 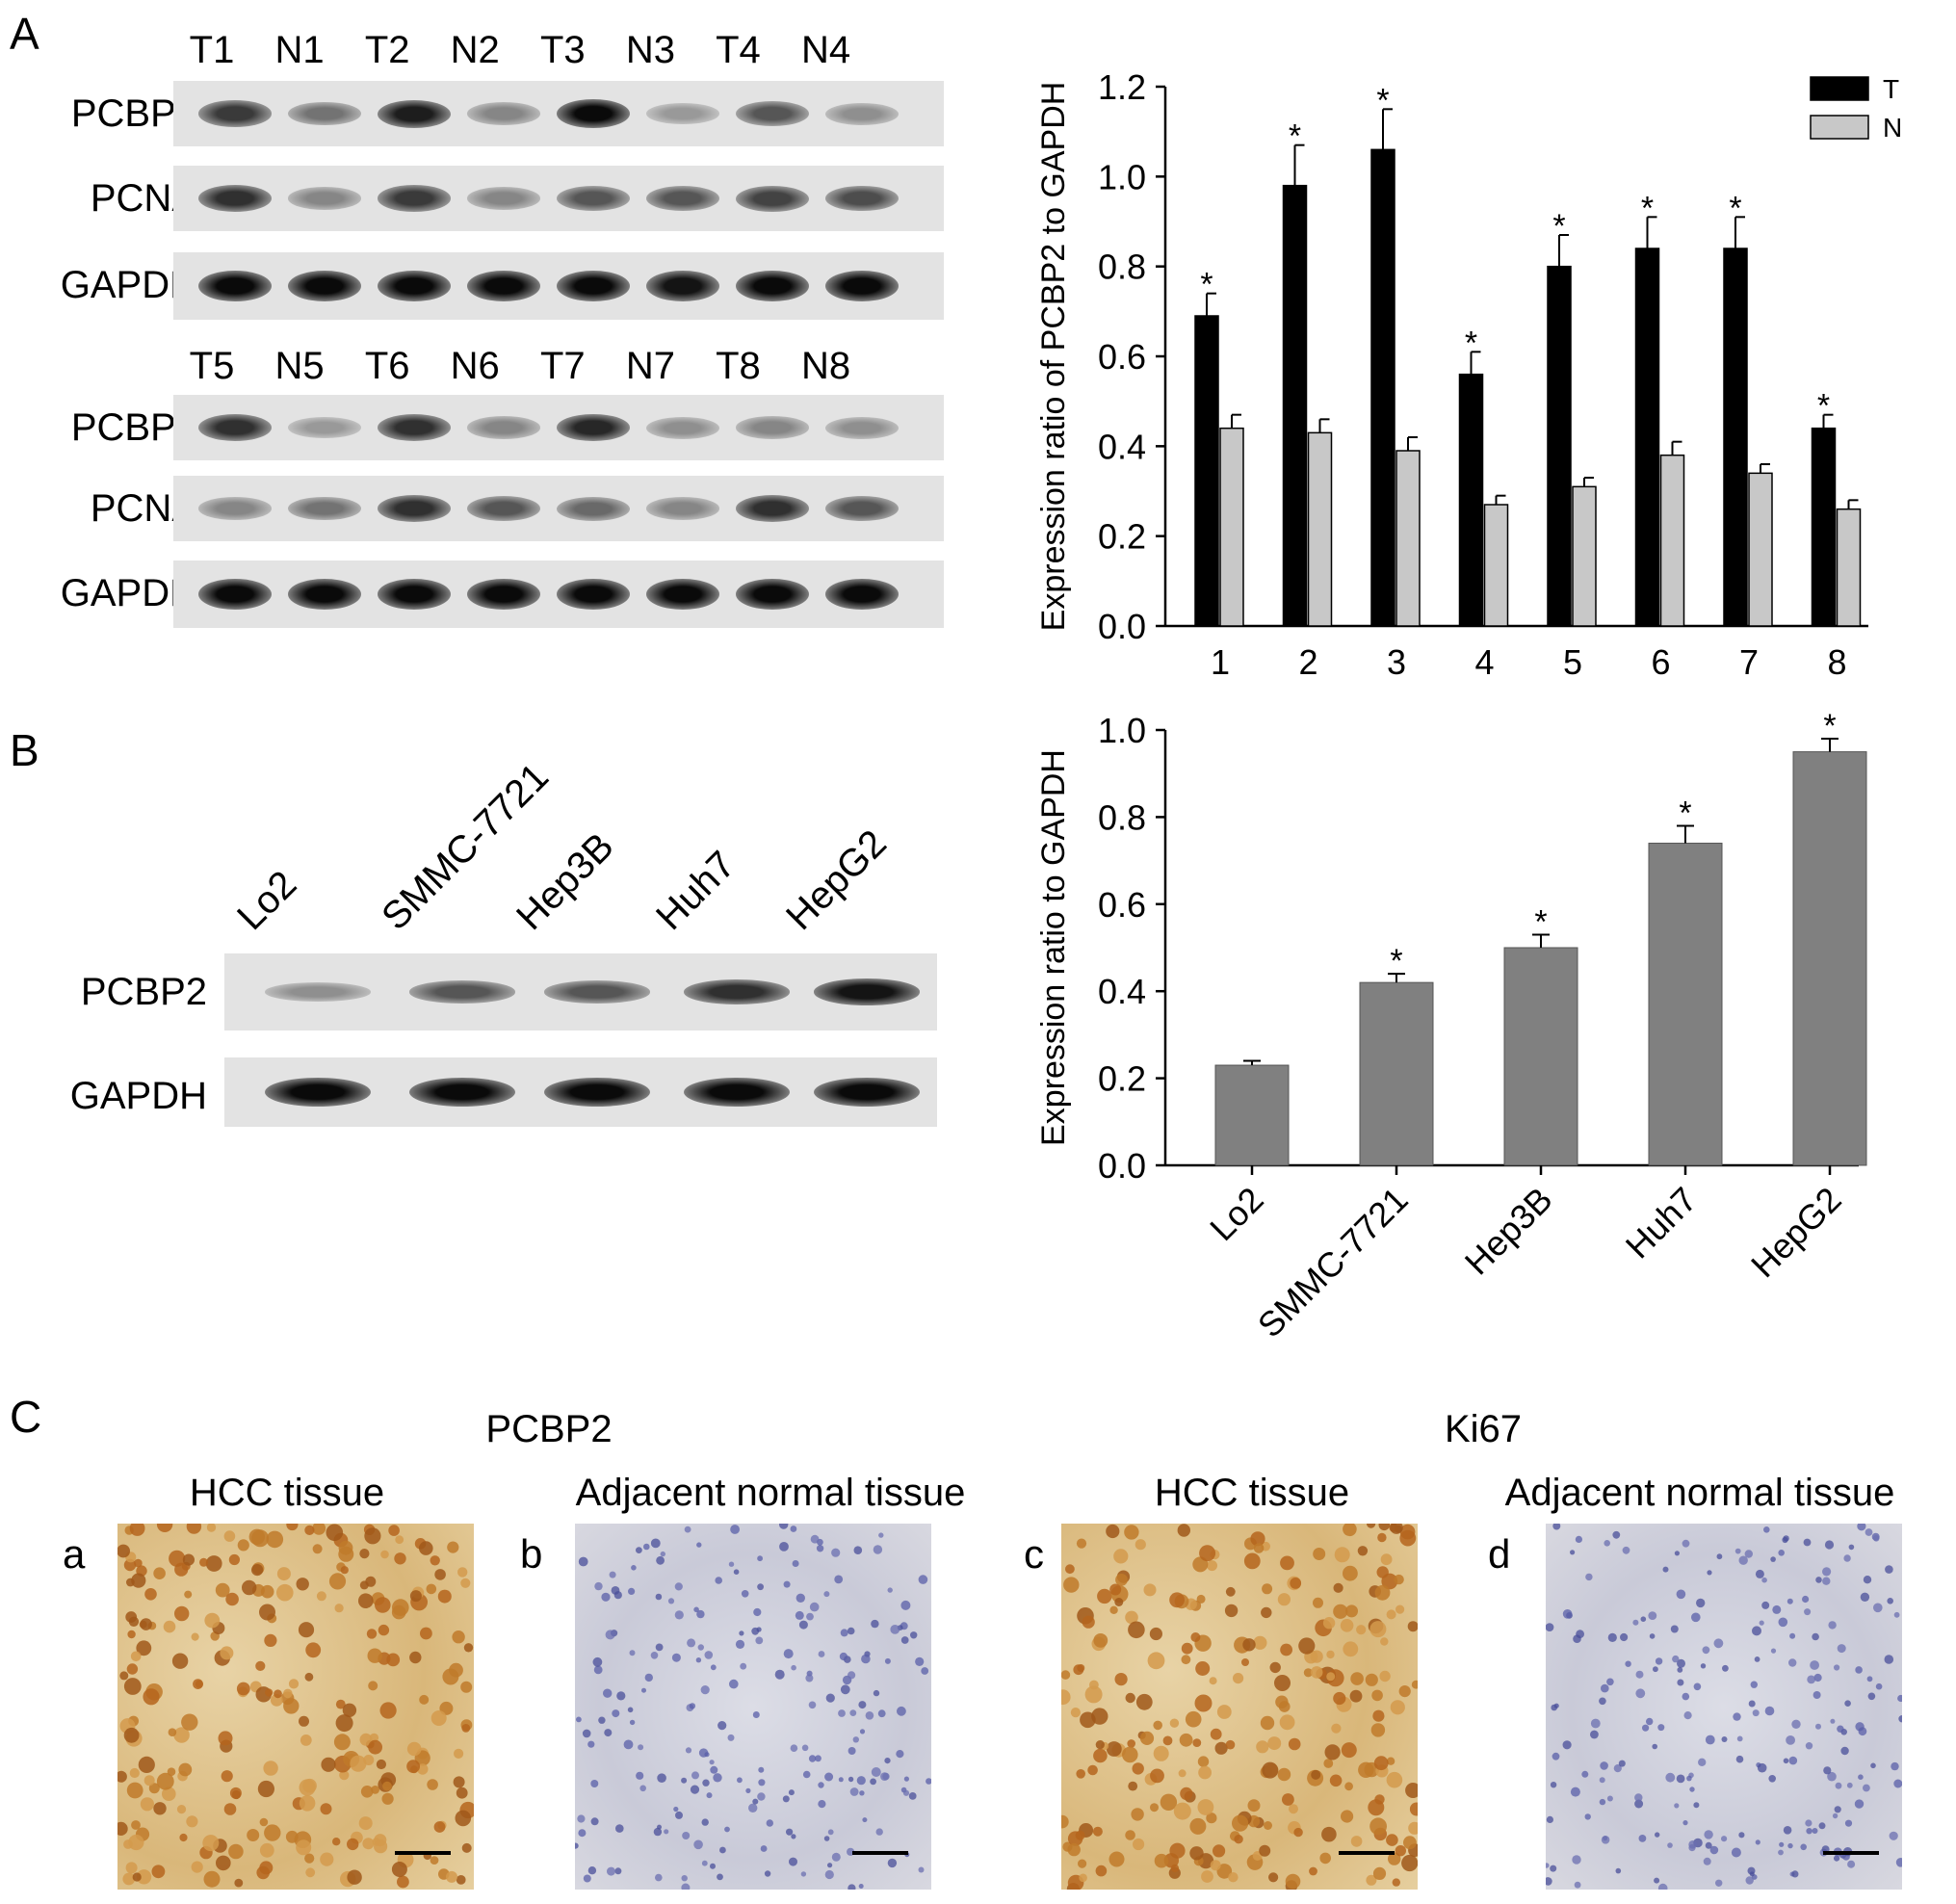 I want to click on y-tick-label: 1.2, so click(x=1122, y=87).